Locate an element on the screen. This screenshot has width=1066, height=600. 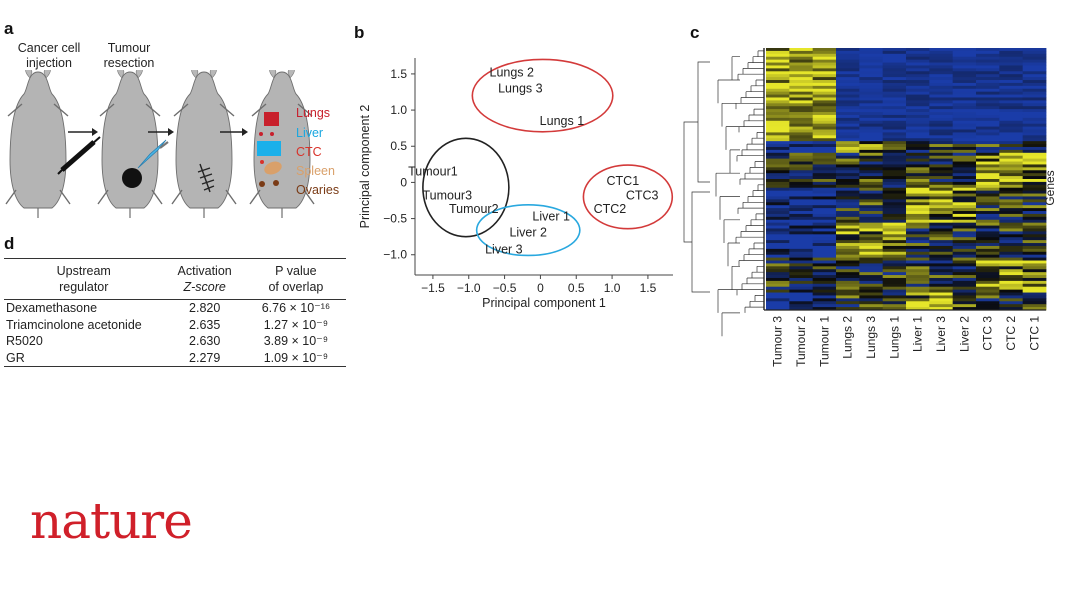
y-tick-label: −0.5 is located at coordinates (395, 219).